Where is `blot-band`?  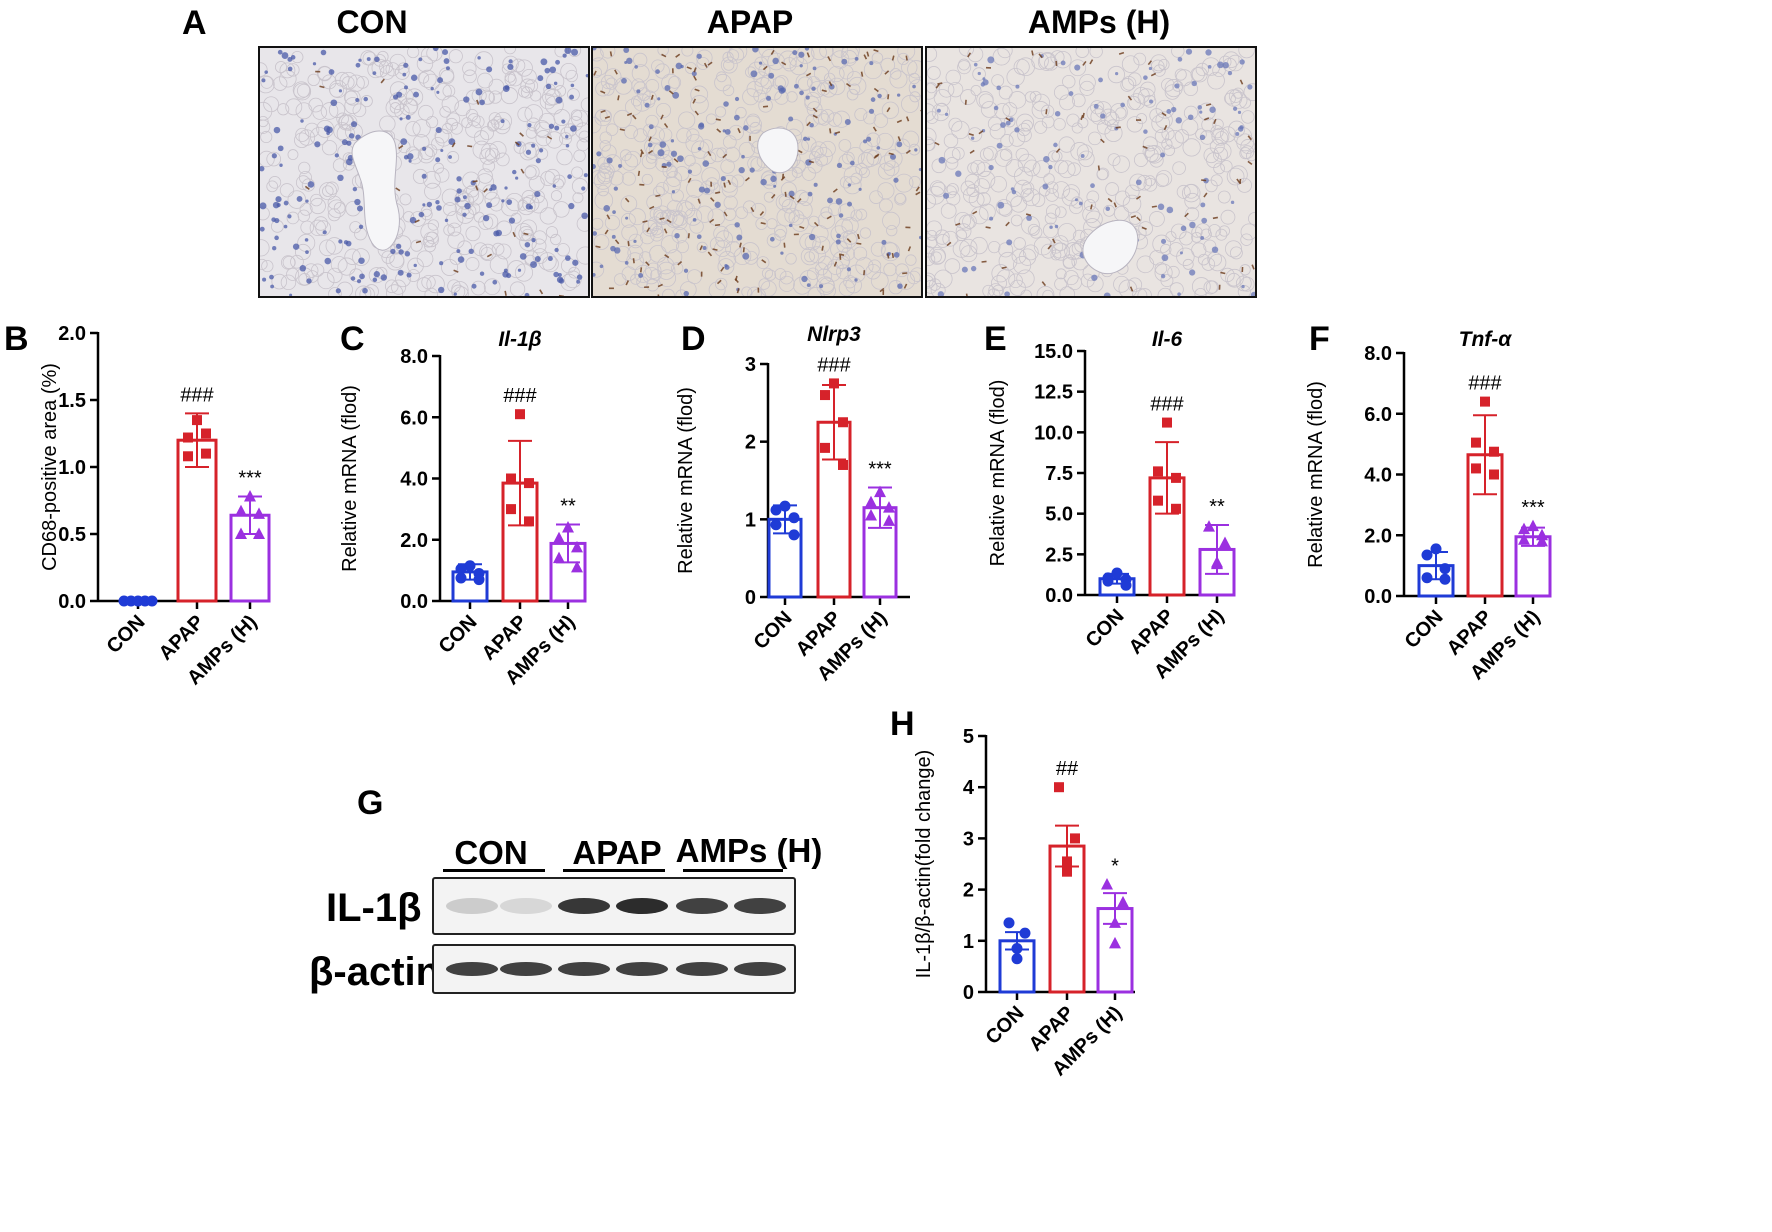 blot-band is located at coordinates (760, 906).